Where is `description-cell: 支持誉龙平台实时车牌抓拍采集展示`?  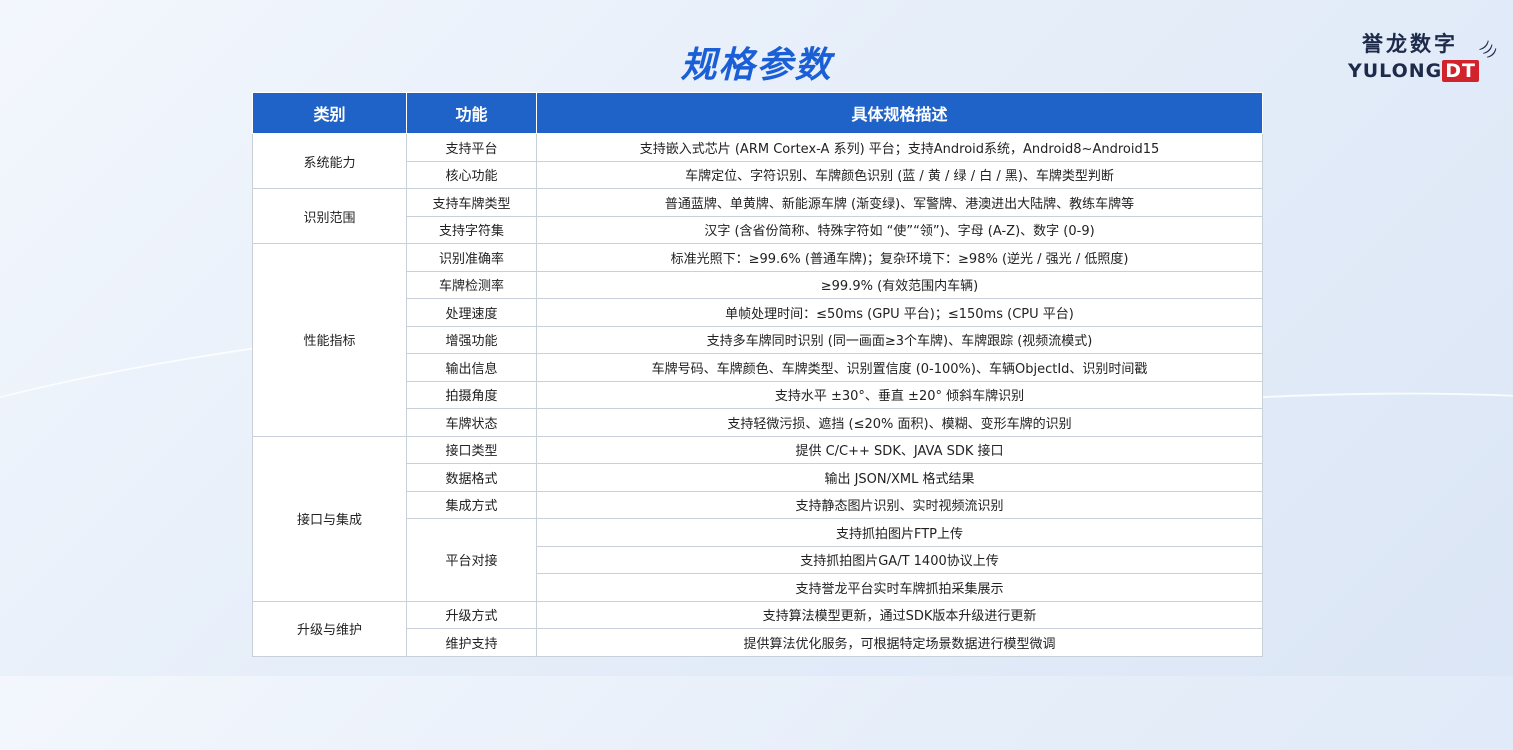 description-cell: 支持誉龙平台实时车牌抓拍采集展示 is located at coordinates (899, 587).